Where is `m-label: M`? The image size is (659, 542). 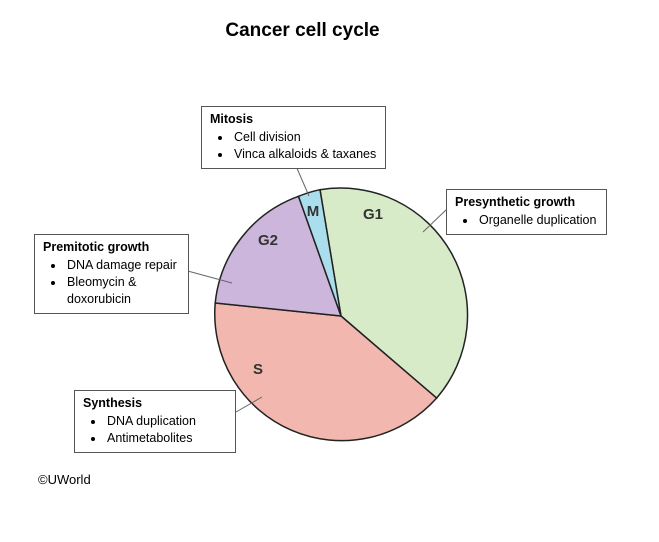
m-label: M is located at coordinates (313, 211).